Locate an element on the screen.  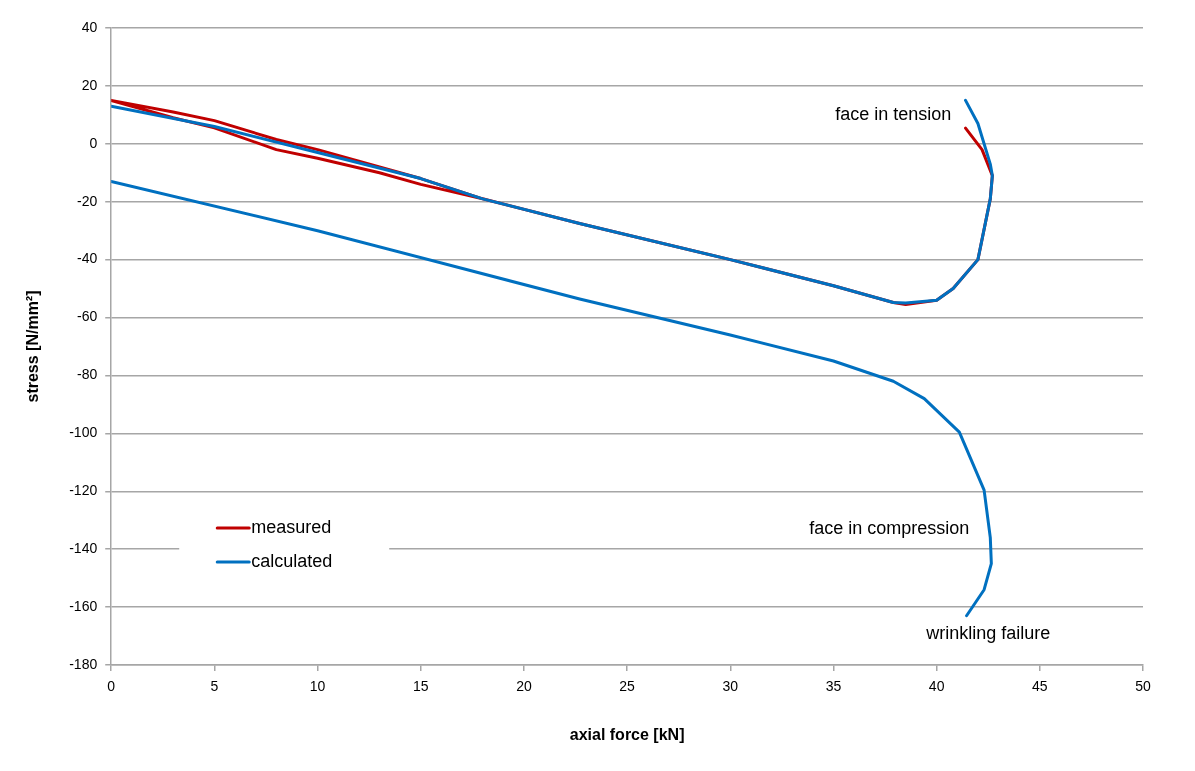
y-tick-label: 40 is located at coordinates (89, 26).